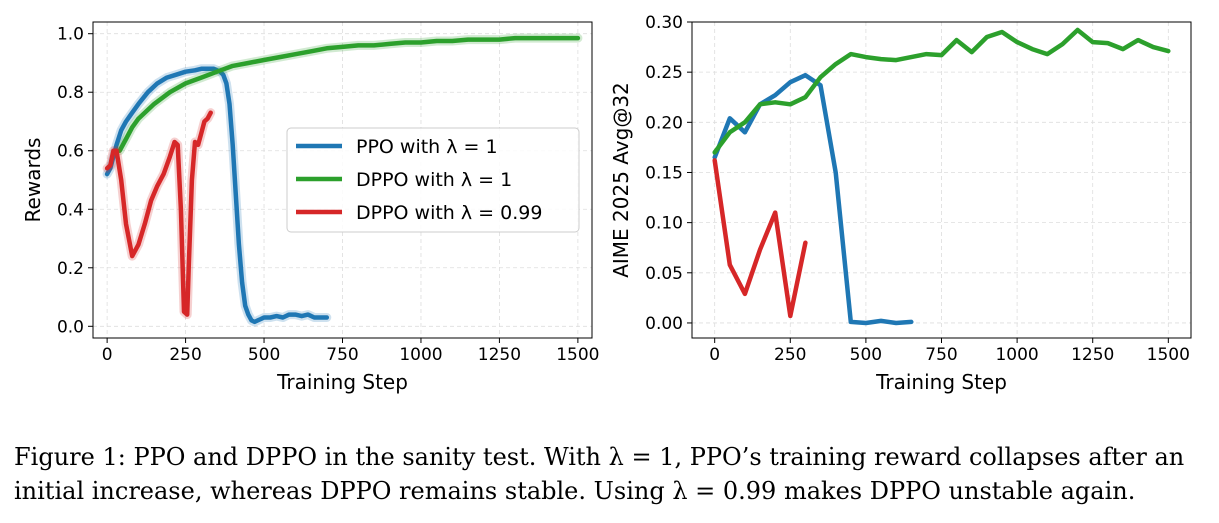 The height and width of the screenshot is (523, 1219). Describe the element at coordinates (70, 152) in the screenshot. I see `y-tick-label: 0.6` at that location.